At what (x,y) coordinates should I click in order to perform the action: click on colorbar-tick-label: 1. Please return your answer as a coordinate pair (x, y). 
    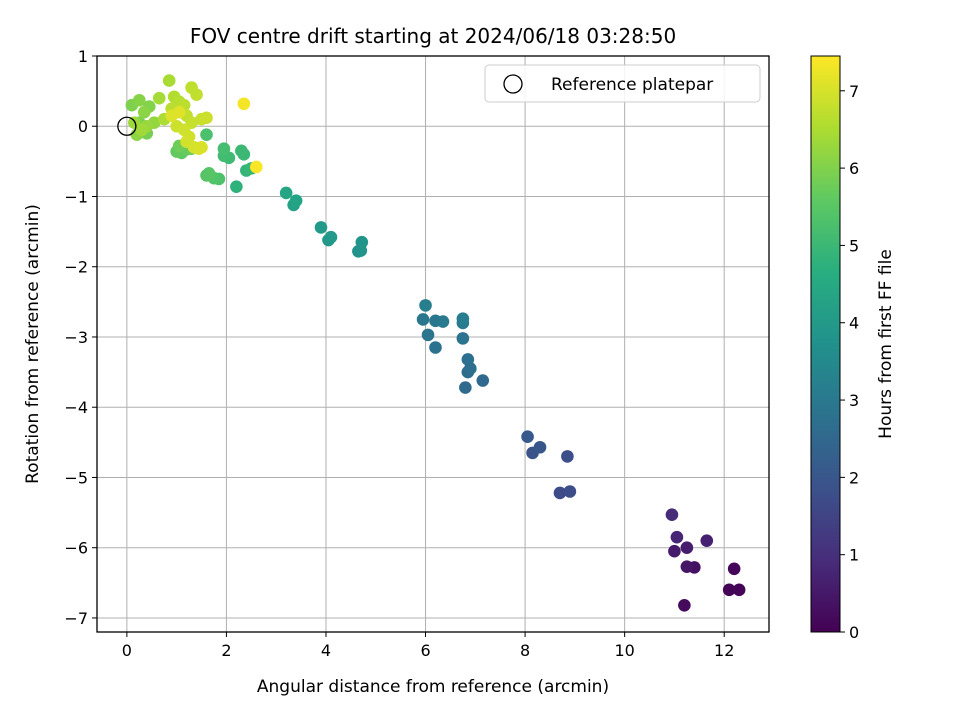
    Looking at the image, I should click on (854, 555).